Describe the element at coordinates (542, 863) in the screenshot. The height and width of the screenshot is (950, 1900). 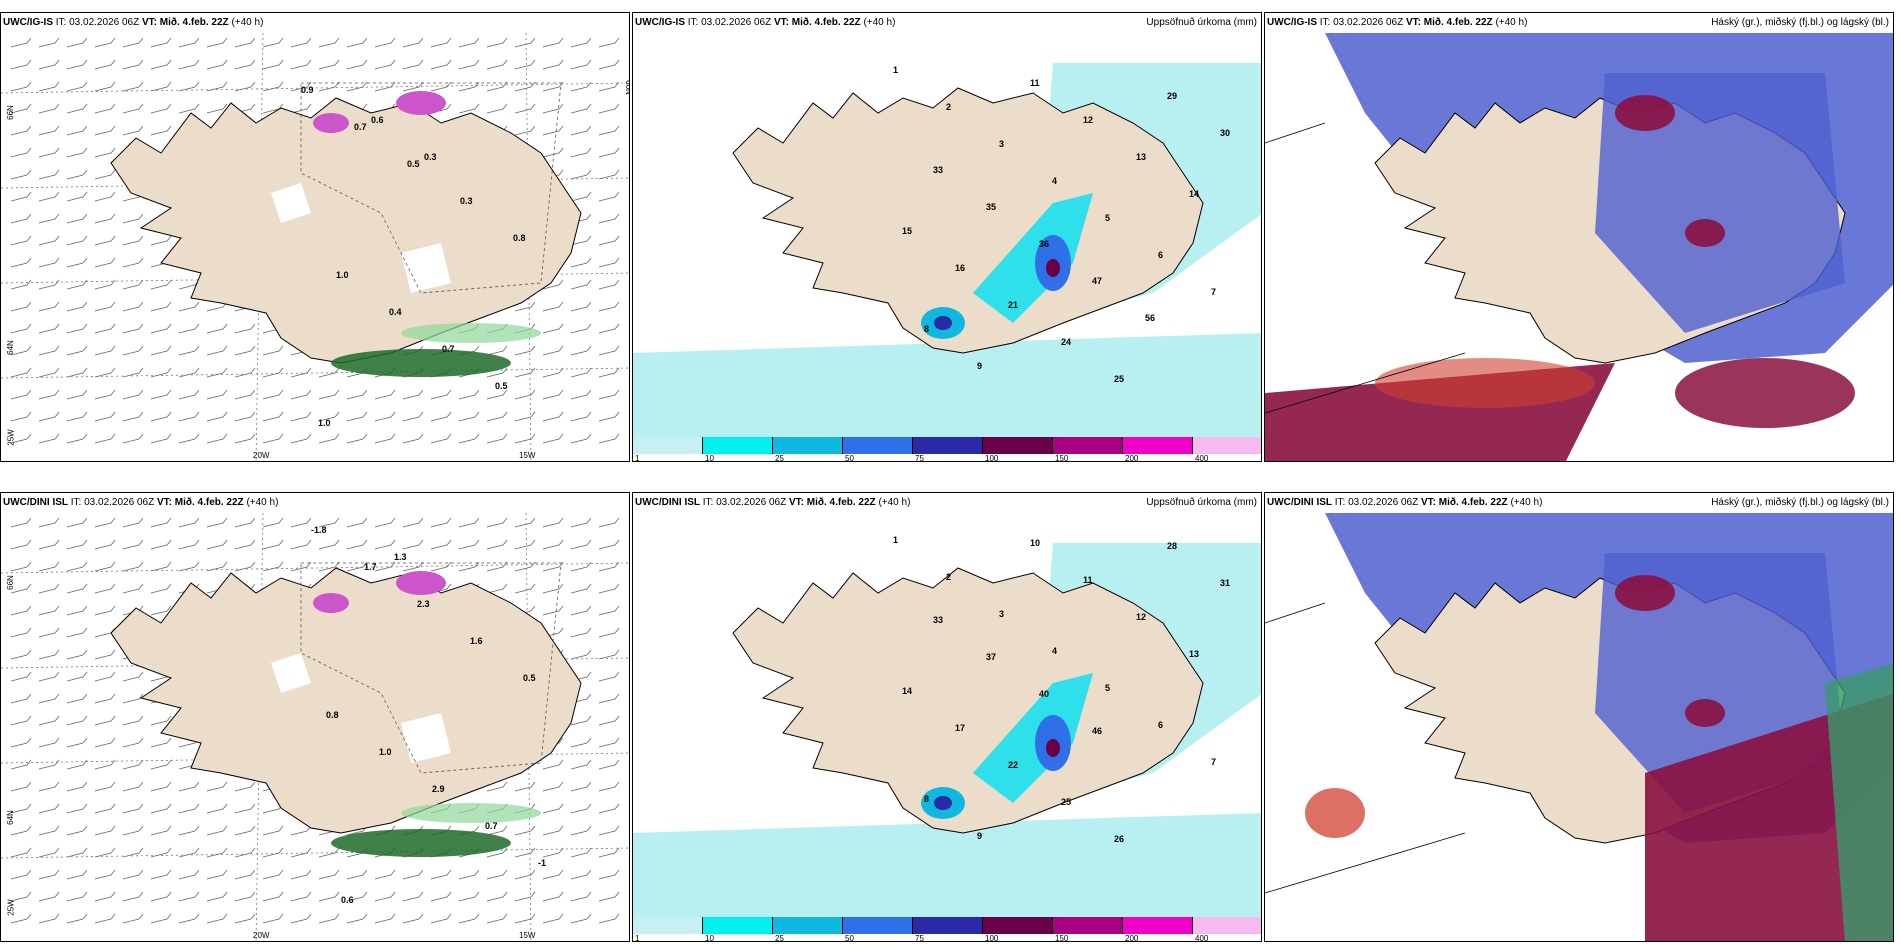
I see `value-label: -1` at that location.